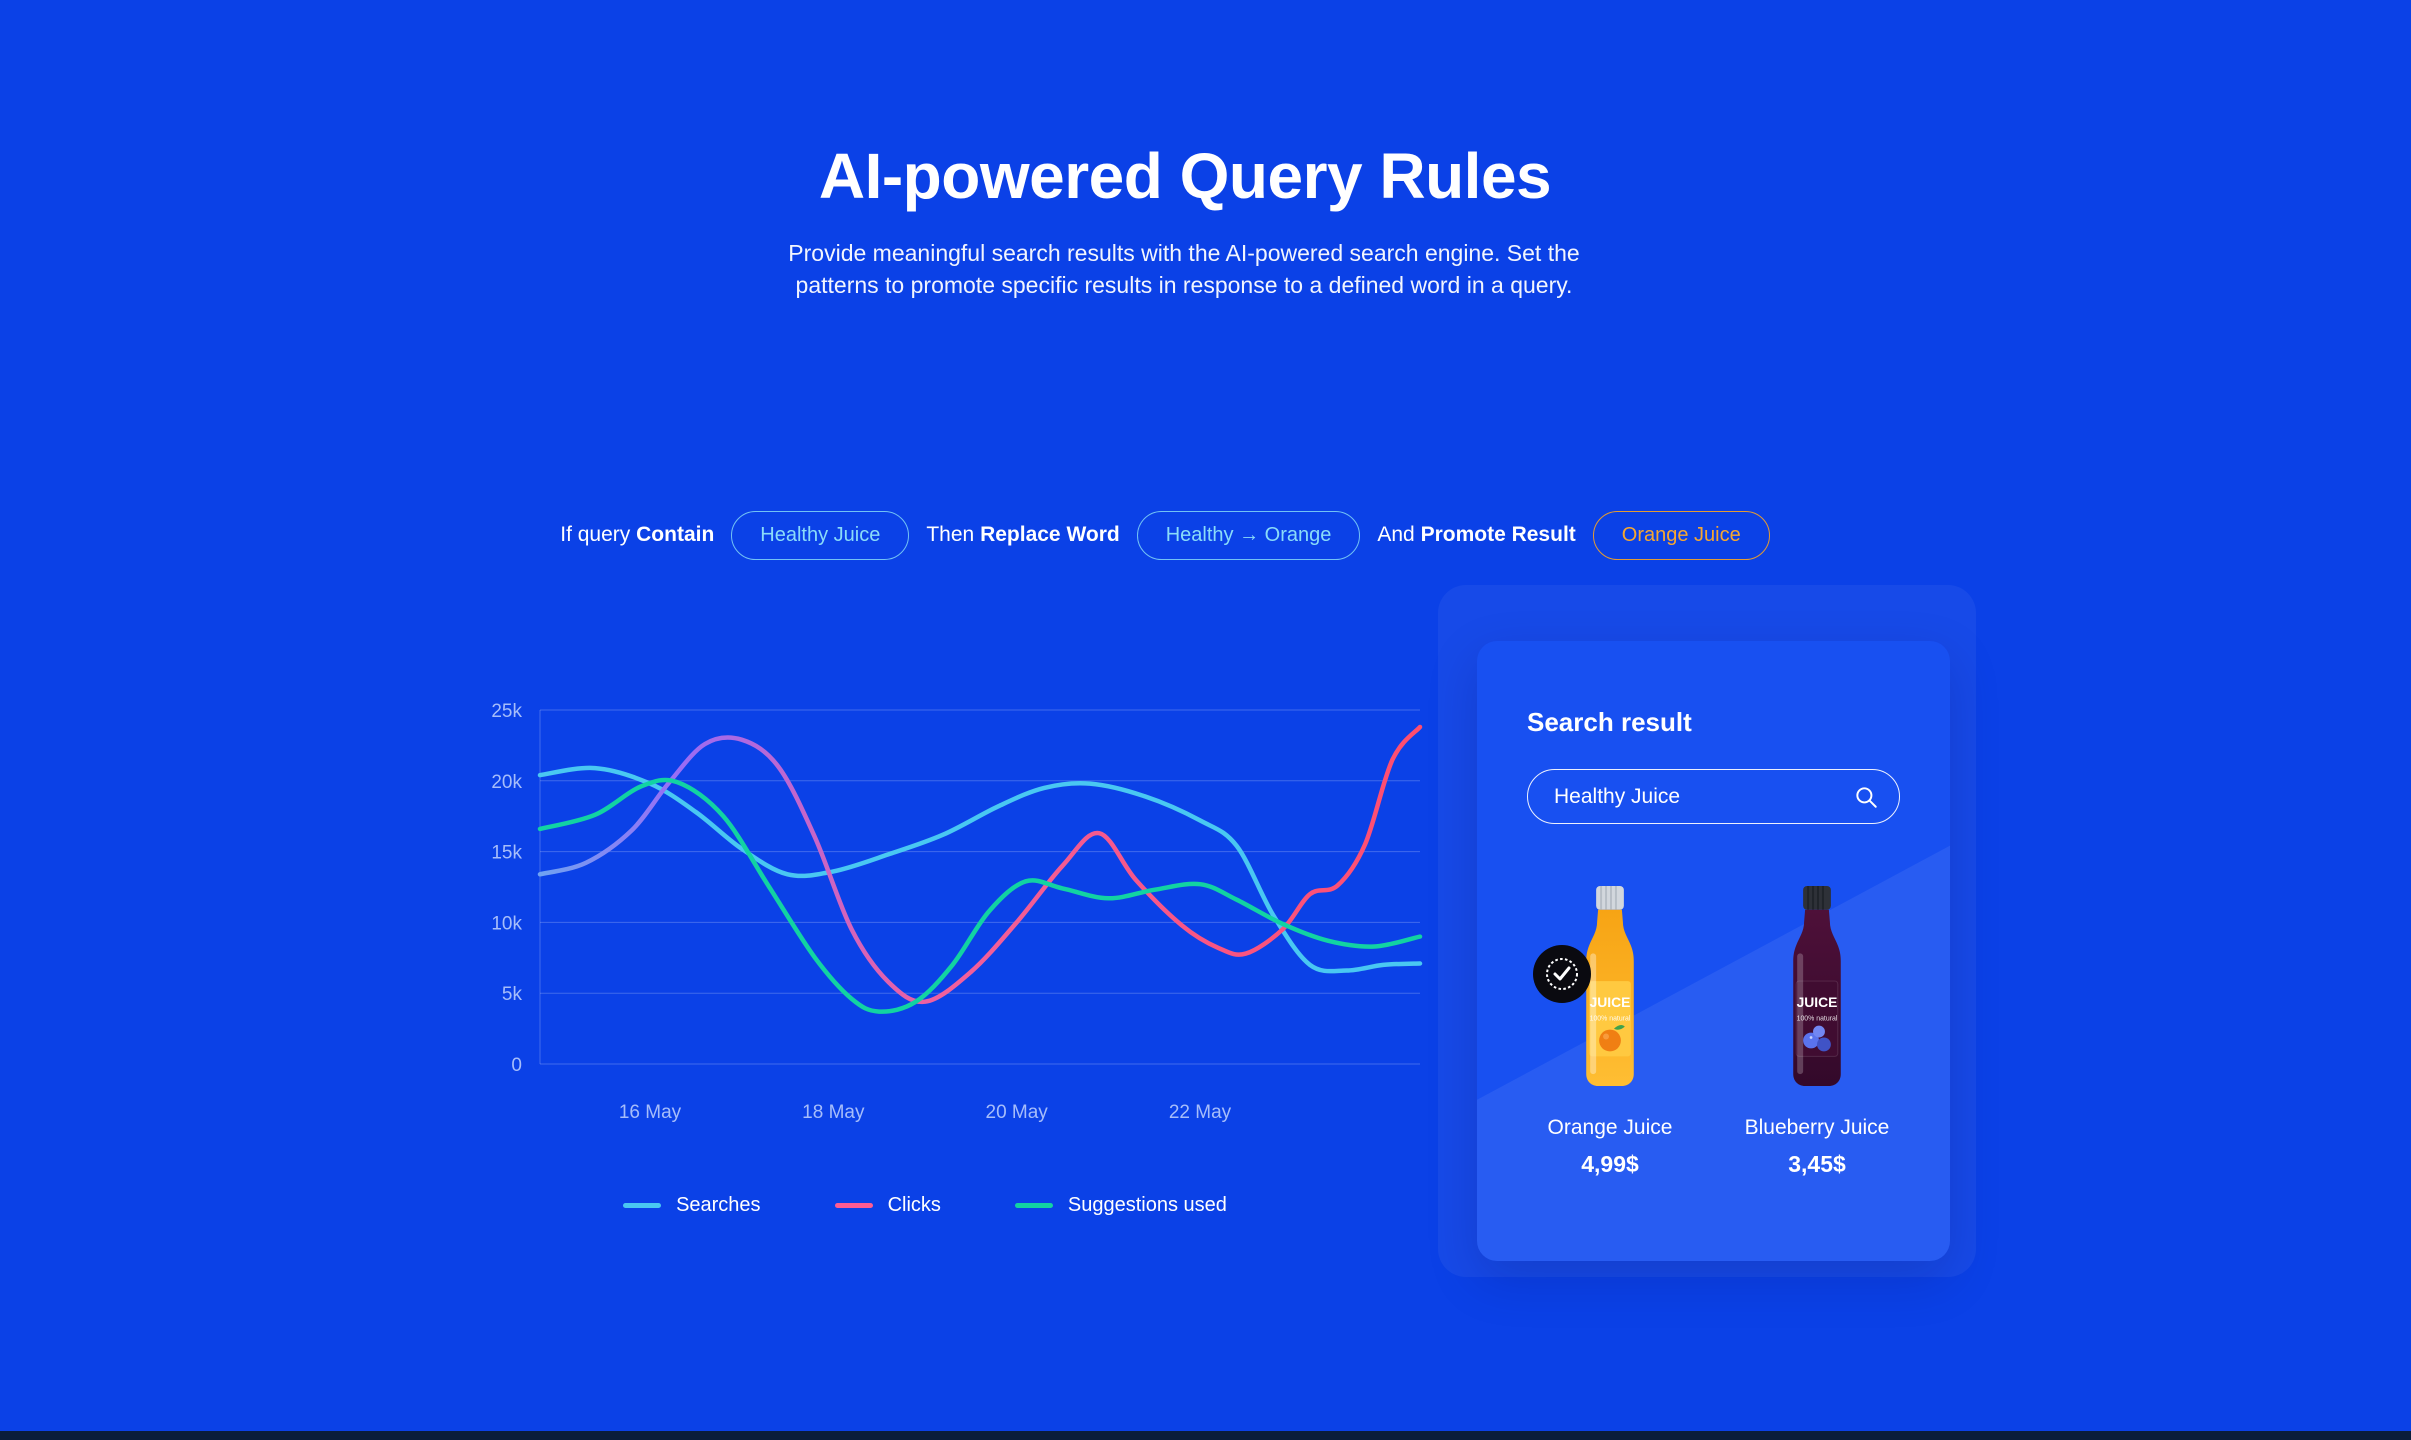 The image size is (2411, 1440). What do you see at coordinates (1681, 535) in the screenshot?
I see `rule-promote-chip: Orange Juice` at bounding box center [1681, 535].